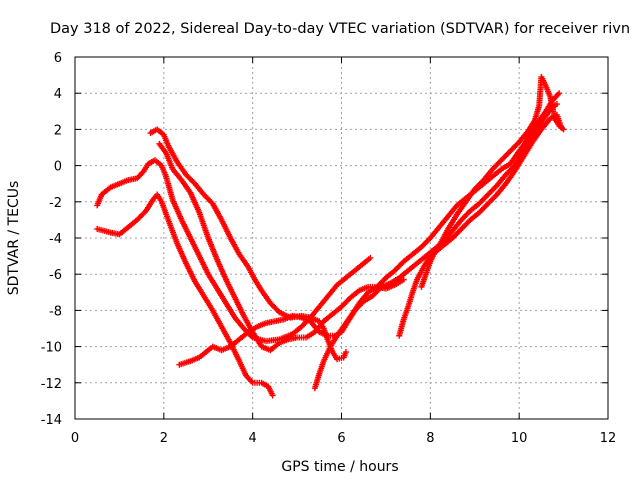 The height and width of the screenshot is (480, 640). Describe the element at coordinates (58, 58) in the screenshot. I see `y-tick-label: 6` at that location.